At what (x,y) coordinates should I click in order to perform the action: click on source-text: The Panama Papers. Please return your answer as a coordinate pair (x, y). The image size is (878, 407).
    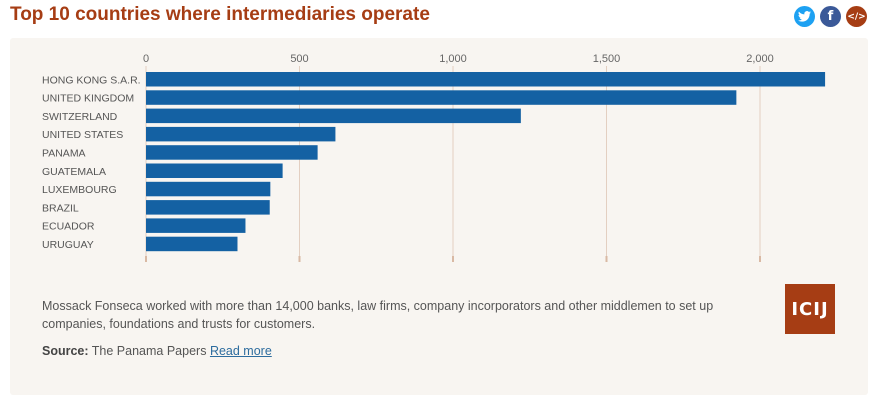
    Looking at the image, I should click on (149, 351).